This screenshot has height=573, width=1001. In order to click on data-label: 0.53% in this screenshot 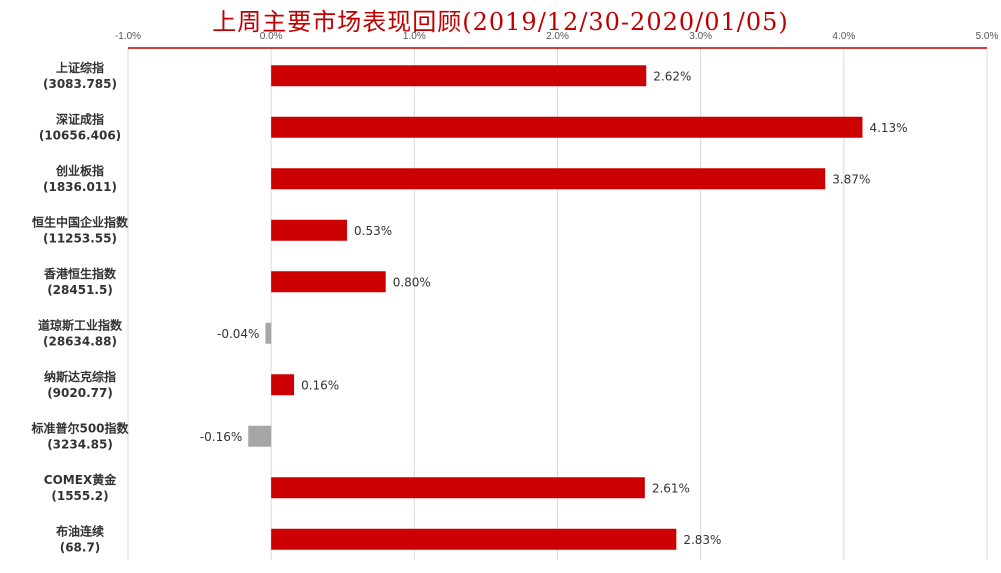, I will do `click(373, 231)`.